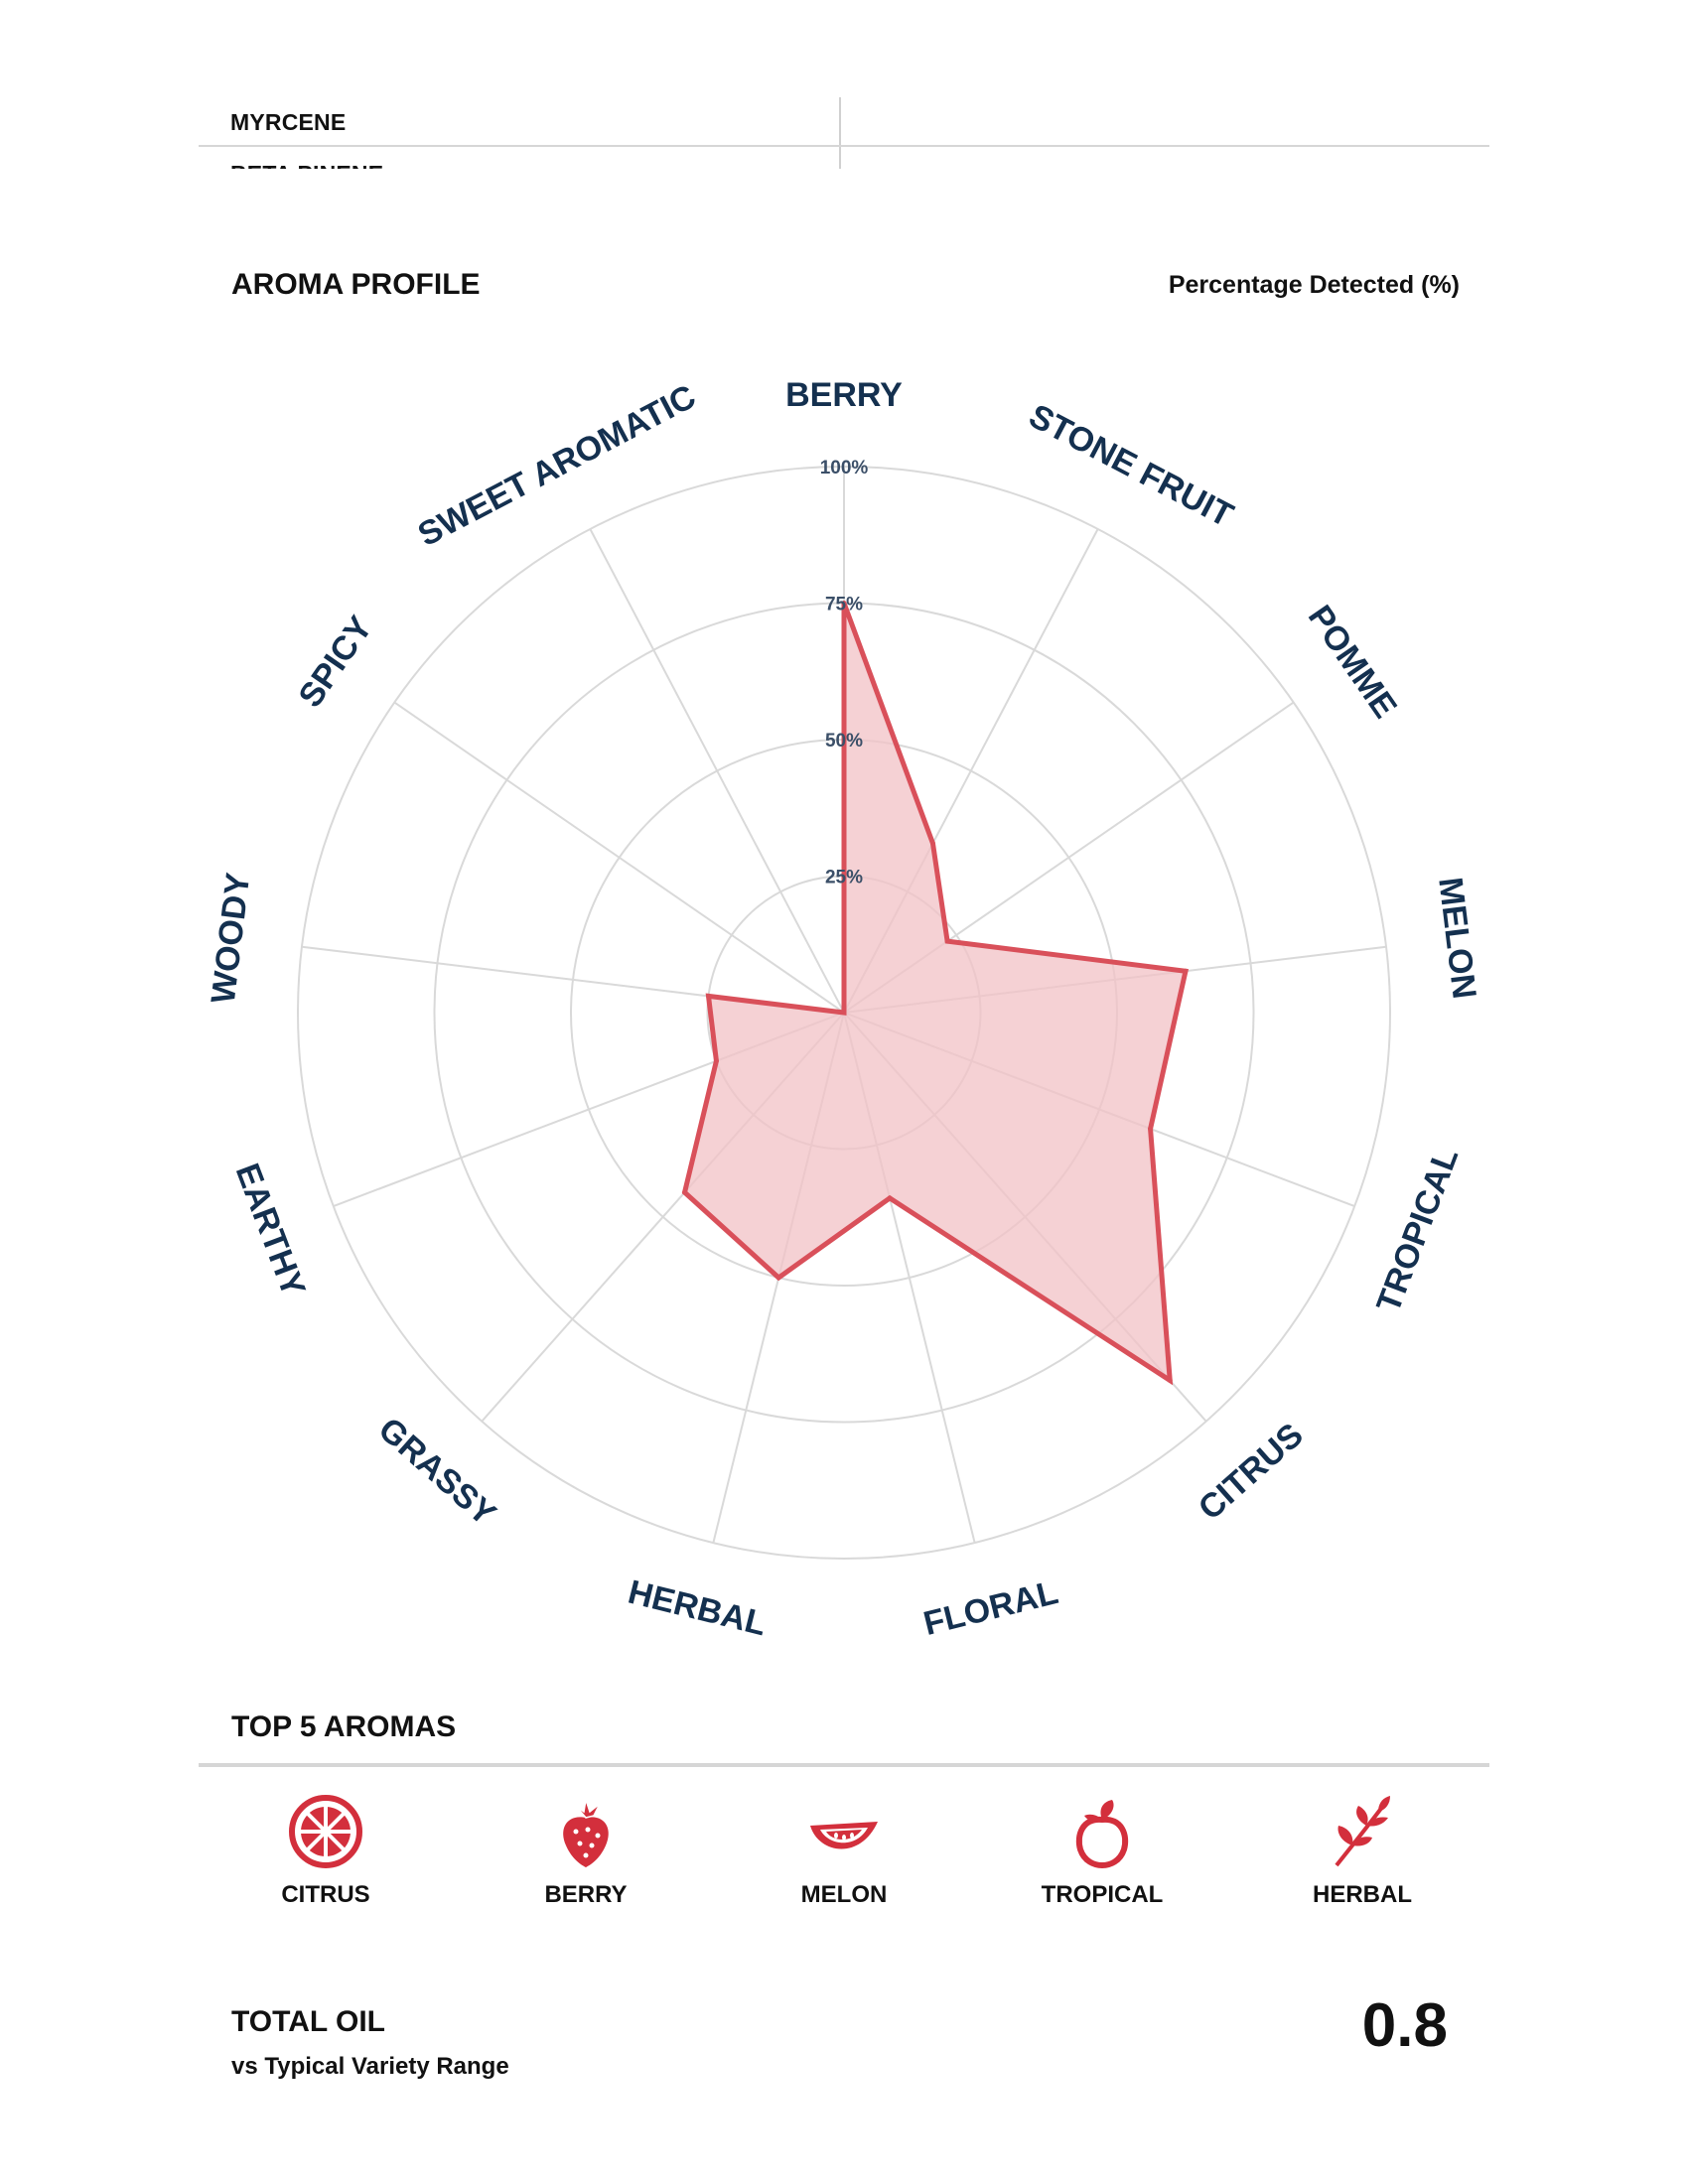  What do you see at coordinates (335, 662) in the screenshot?
I see `radar-axis-label-spicy: SPICY` at bounding box center [335, 662].